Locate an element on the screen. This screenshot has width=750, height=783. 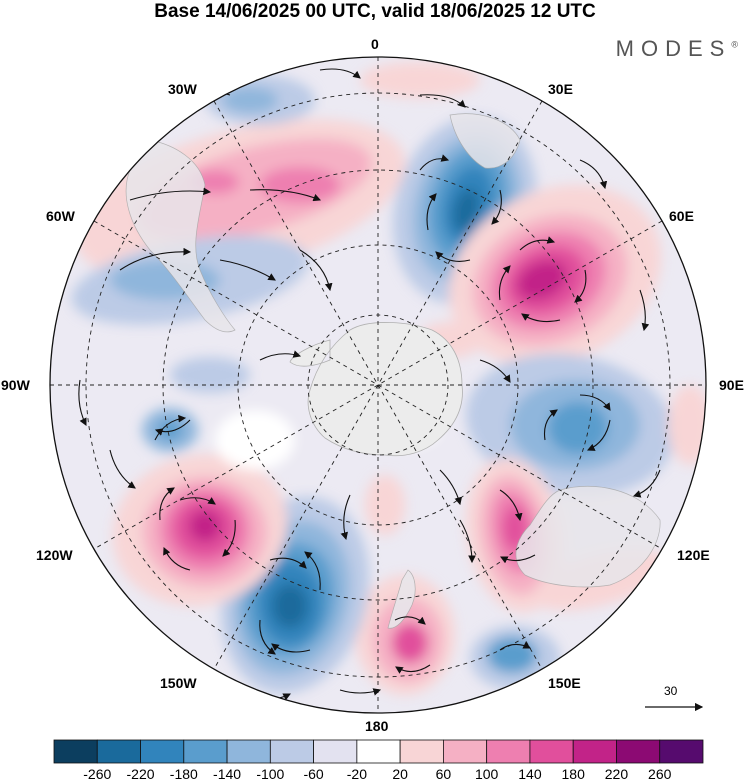
registered-mark: ® is located at coordinates (734, 44).